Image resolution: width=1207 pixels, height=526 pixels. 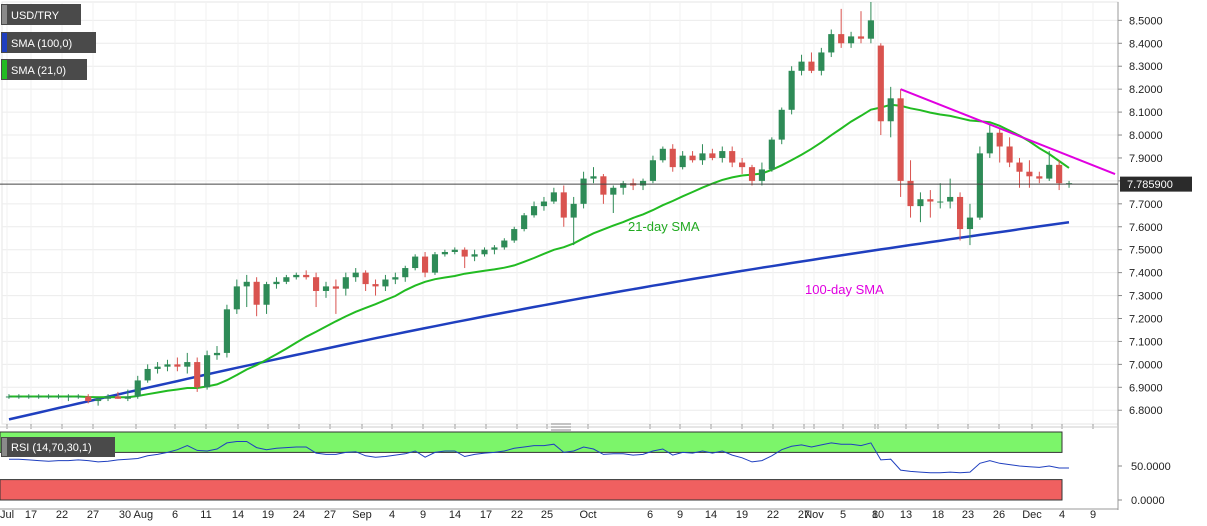 What do you see at coordinates (1146, 21) in the screenshot?
I see `y-tick-label: 8.5000` at bounding box center [1146, 21].